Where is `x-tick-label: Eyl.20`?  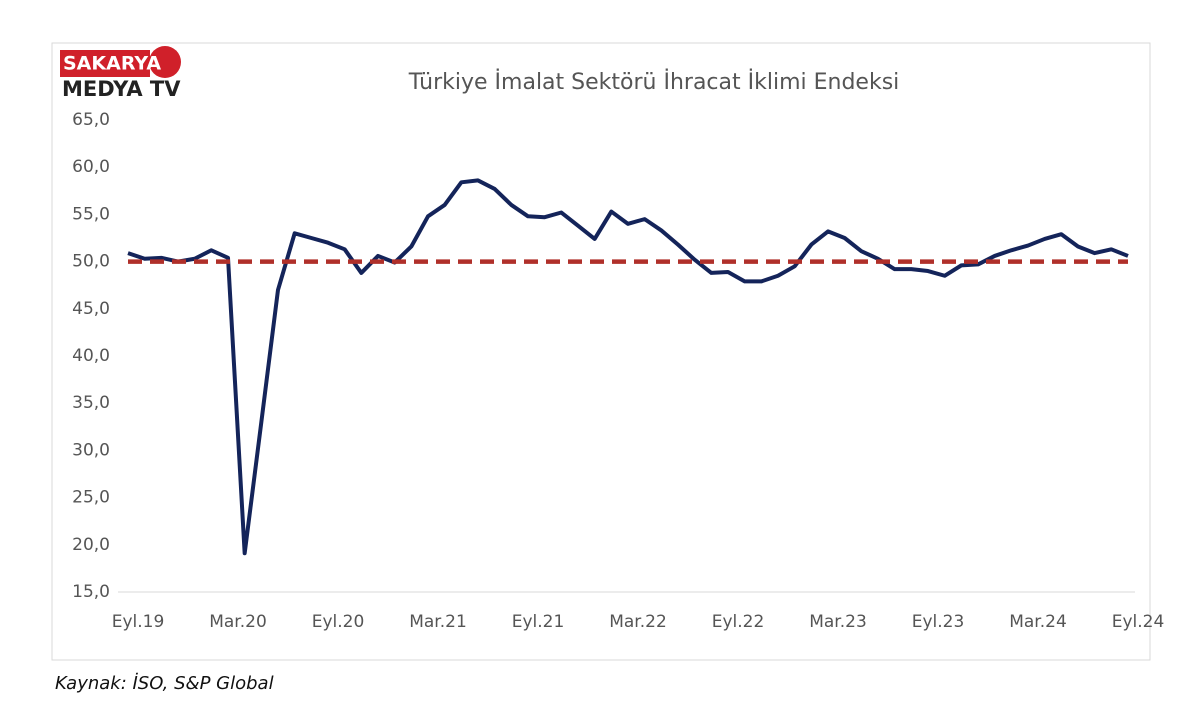
x-tick-label: Eyl.20 is located at coordinates (338, 622).